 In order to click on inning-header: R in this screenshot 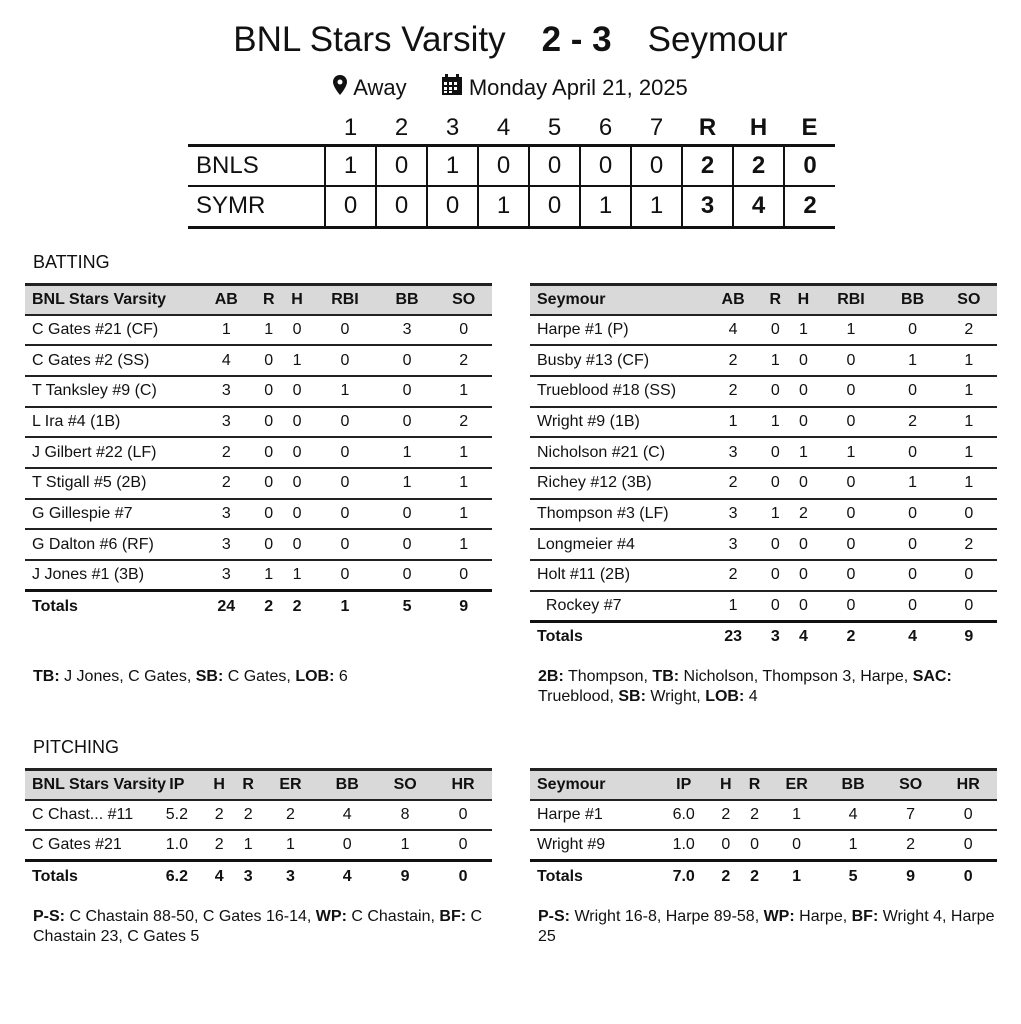, I will do `click(707, 128)`.